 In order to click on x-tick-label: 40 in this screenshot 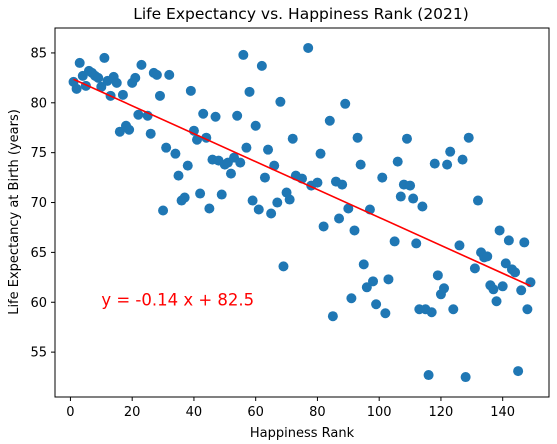, I will do `click(194, 412)`.